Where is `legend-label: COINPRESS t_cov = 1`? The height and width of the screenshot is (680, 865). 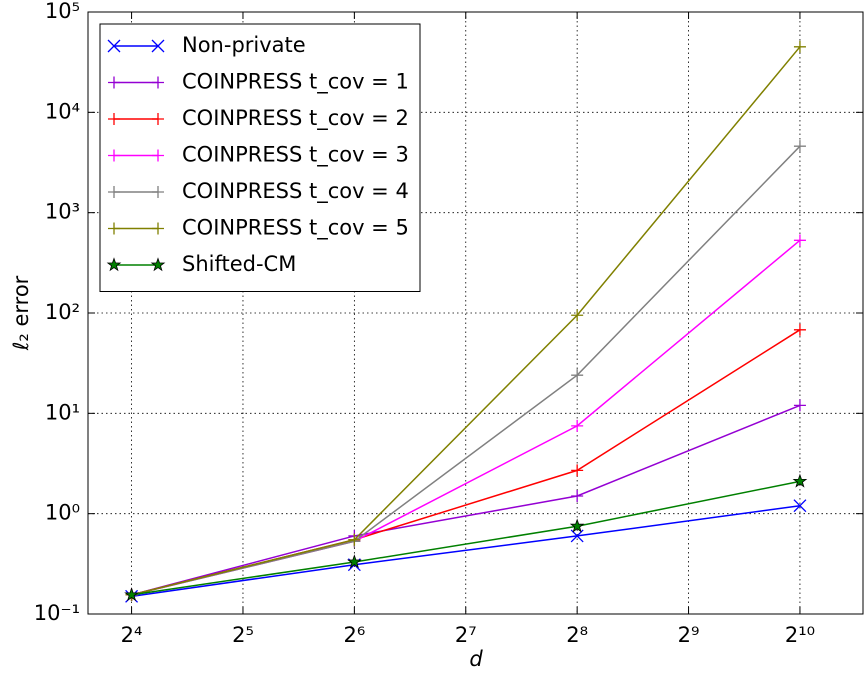
legend-label: COINPRESS t_cov = 1 is located at coordinates (295, 82).